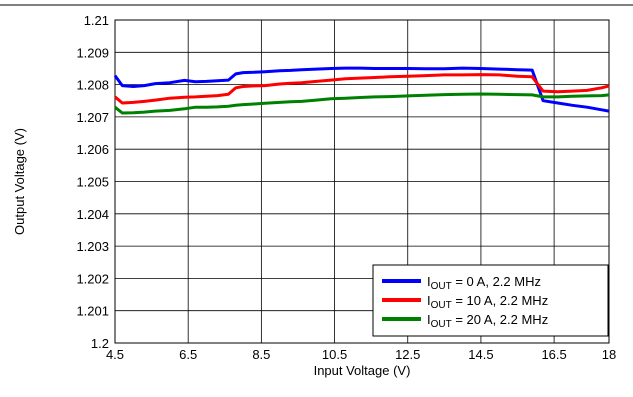  Describe the element at coordinates (100, 343) in the screenshot. I see `y-tick-label: 1.2` at that location.